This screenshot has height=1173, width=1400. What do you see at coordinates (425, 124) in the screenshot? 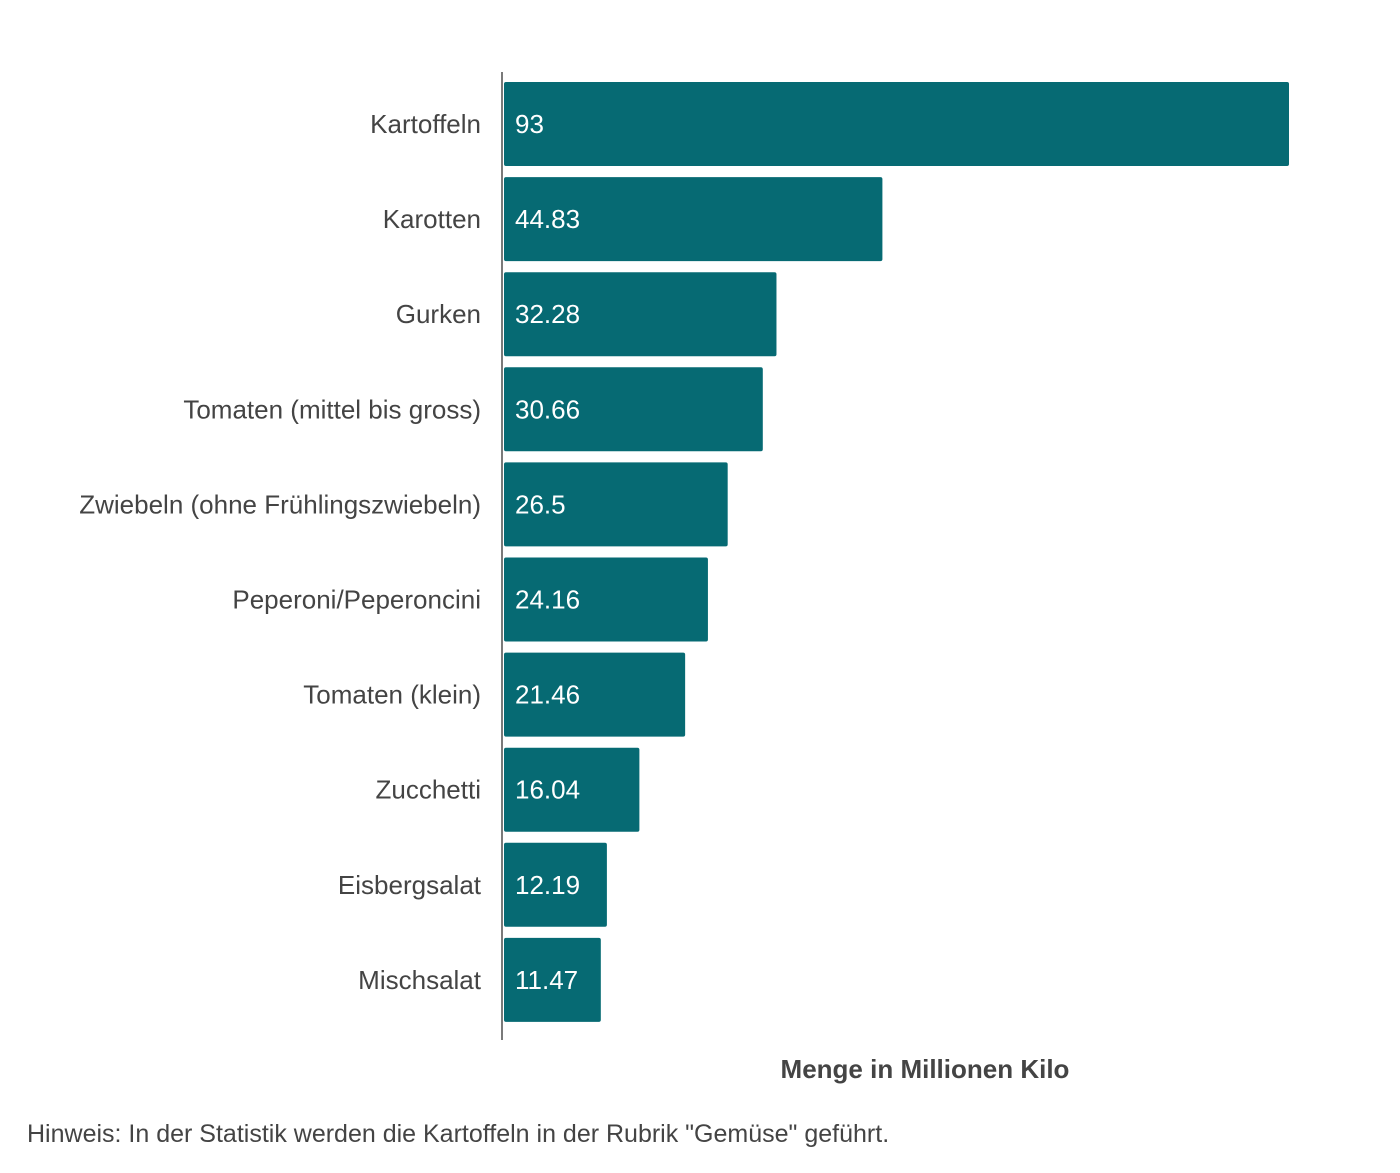
I see `category-label: Kartoffeln` at bounding box center [425, 124].